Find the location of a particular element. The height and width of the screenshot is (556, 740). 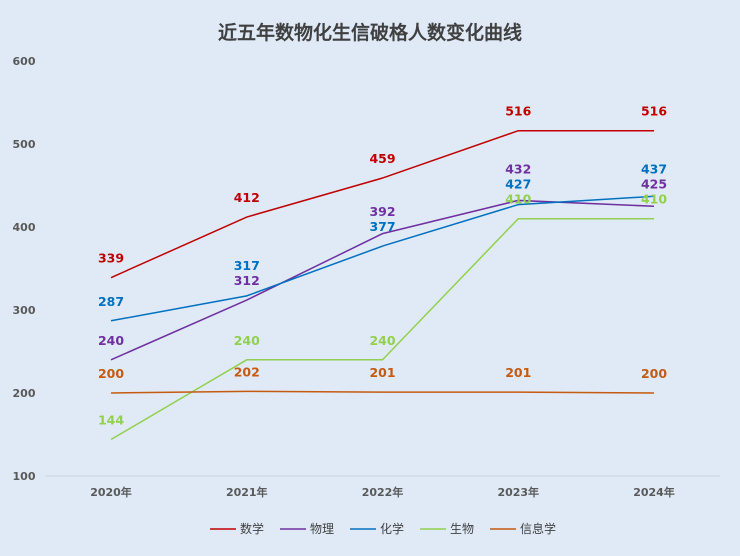

y-tick-label: 200 is located at coordinates (24, 393).